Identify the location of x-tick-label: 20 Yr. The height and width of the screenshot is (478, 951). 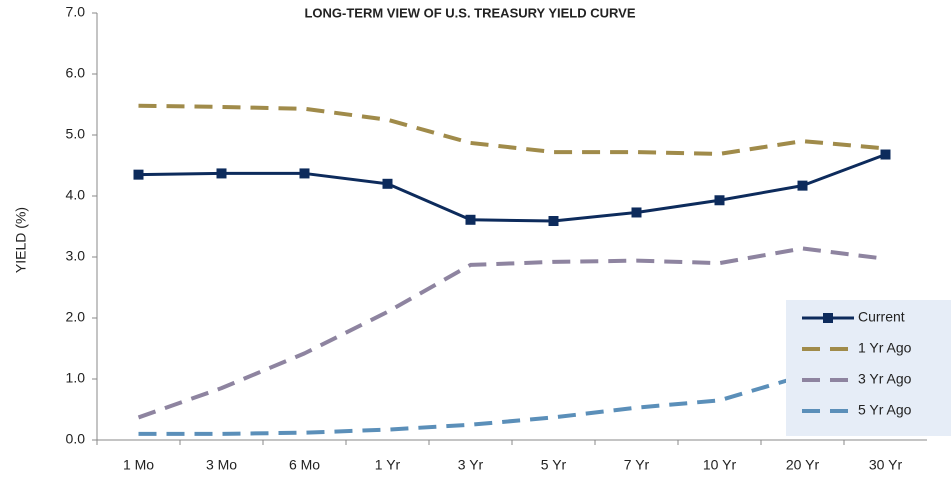
(803, 465).